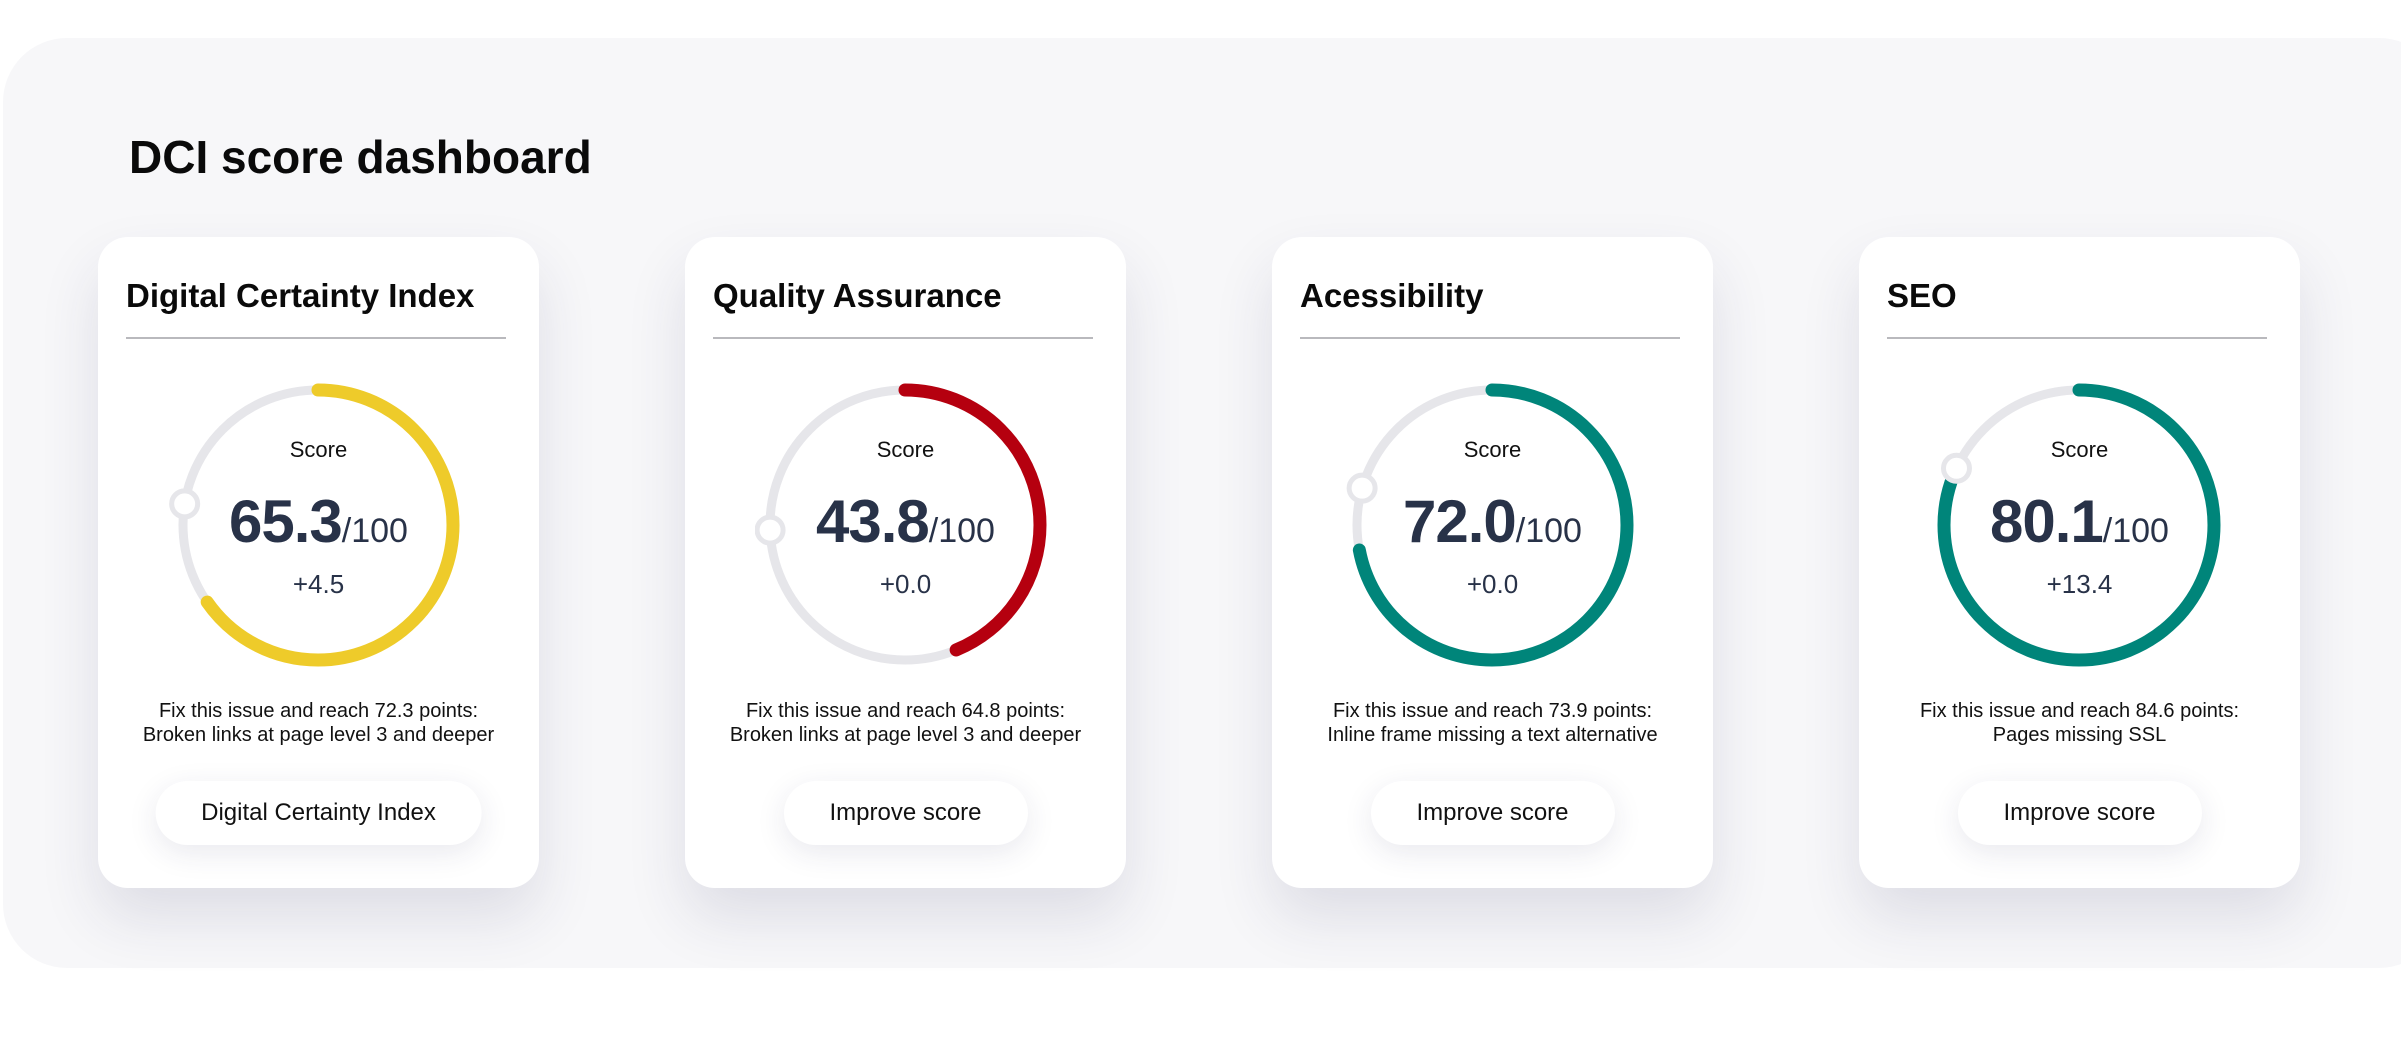 The height and width of the screenshot is (1057, 2401). Describe the element at coordinates (318, 813) in the screenshot. I see `dci-button: Digital Certainty Index` at that location.